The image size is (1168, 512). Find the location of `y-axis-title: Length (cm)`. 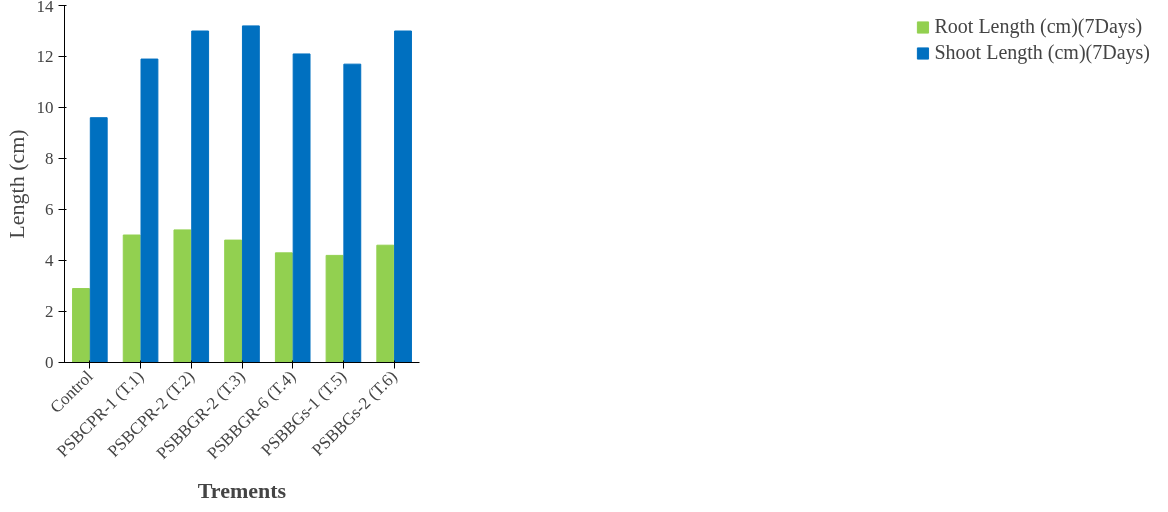

y-axis-title: Length (cm) is located at coordinates (16, 184).